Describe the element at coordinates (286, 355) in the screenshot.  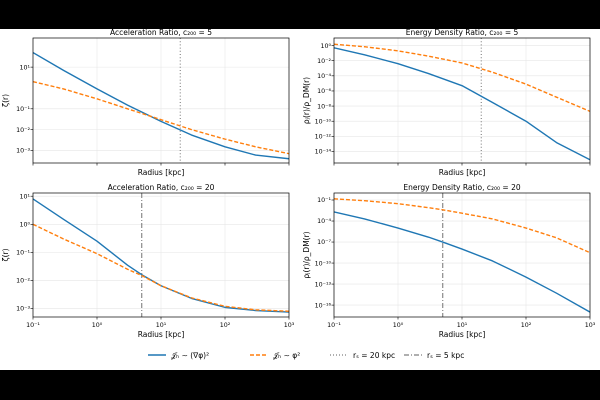
I see `legend-label-2: 𝒥ₕ ∼ φ²` at that location.